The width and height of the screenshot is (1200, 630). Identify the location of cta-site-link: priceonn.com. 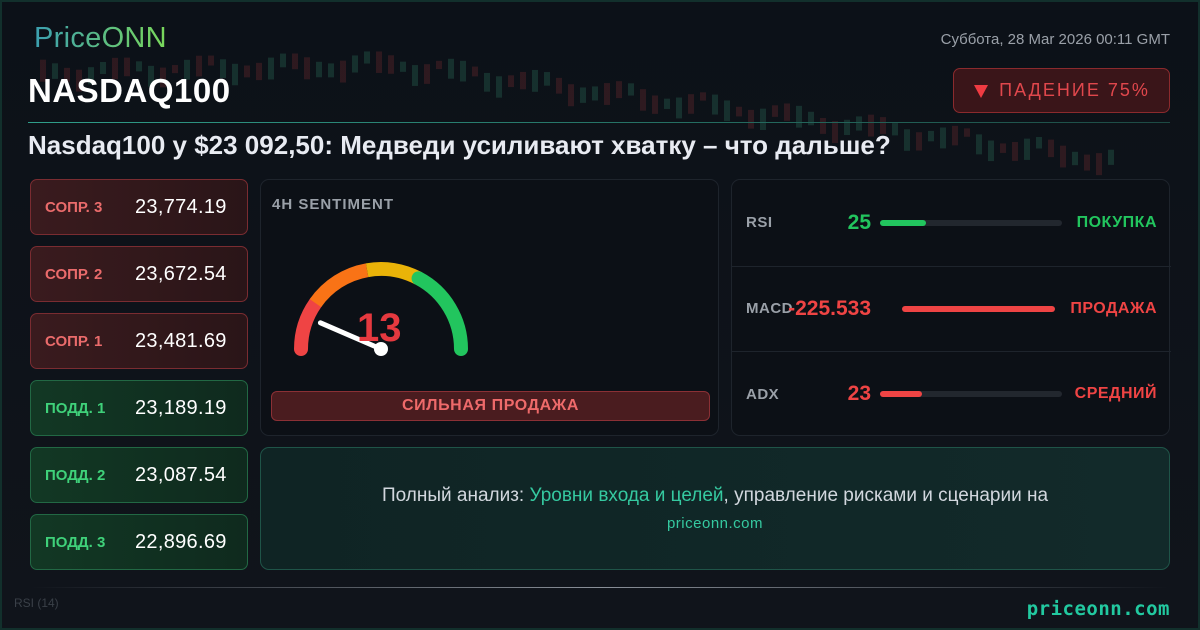
(715, 523).